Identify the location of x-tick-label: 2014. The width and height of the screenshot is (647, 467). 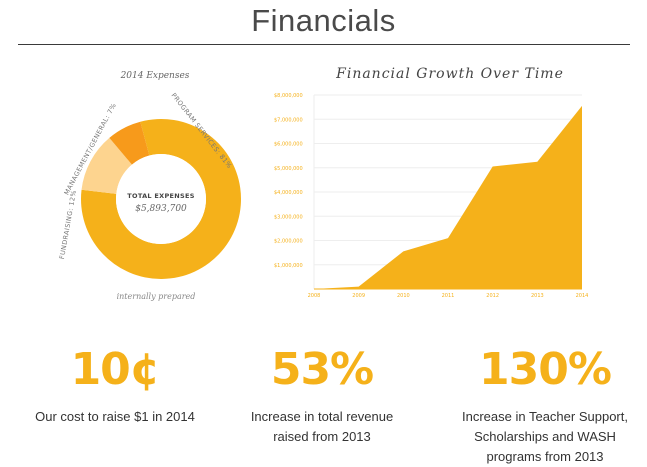
(582, 296).